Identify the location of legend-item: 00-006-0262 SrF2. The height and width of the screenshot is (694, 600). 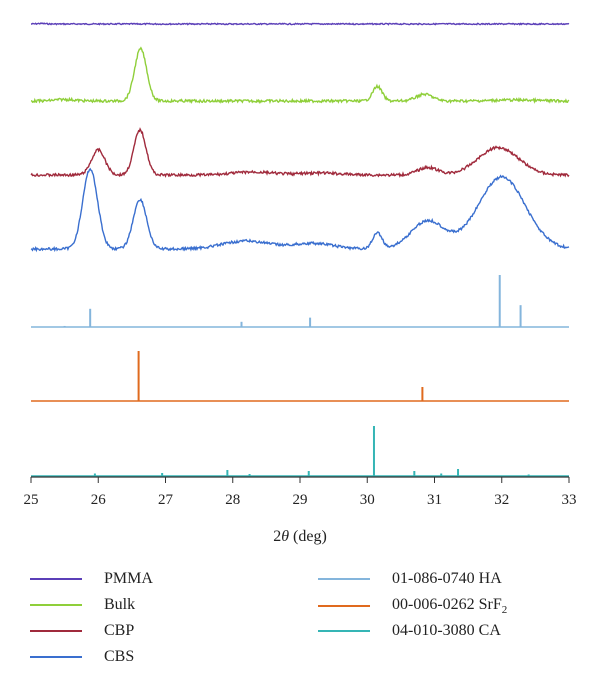
(412, 606).